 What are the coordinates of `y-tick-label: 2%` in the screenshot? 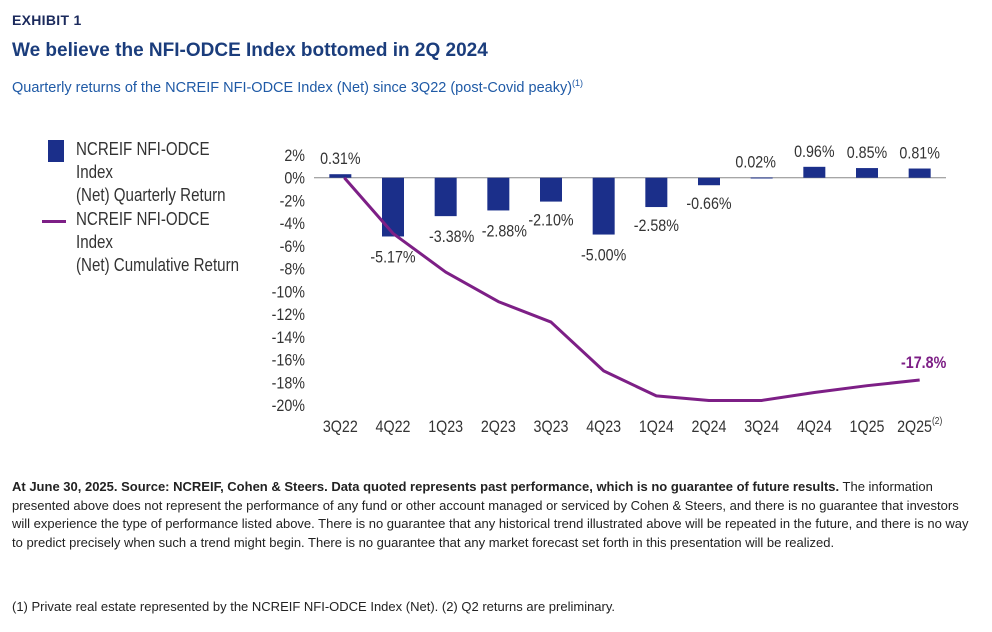 It's located at (294, 156).